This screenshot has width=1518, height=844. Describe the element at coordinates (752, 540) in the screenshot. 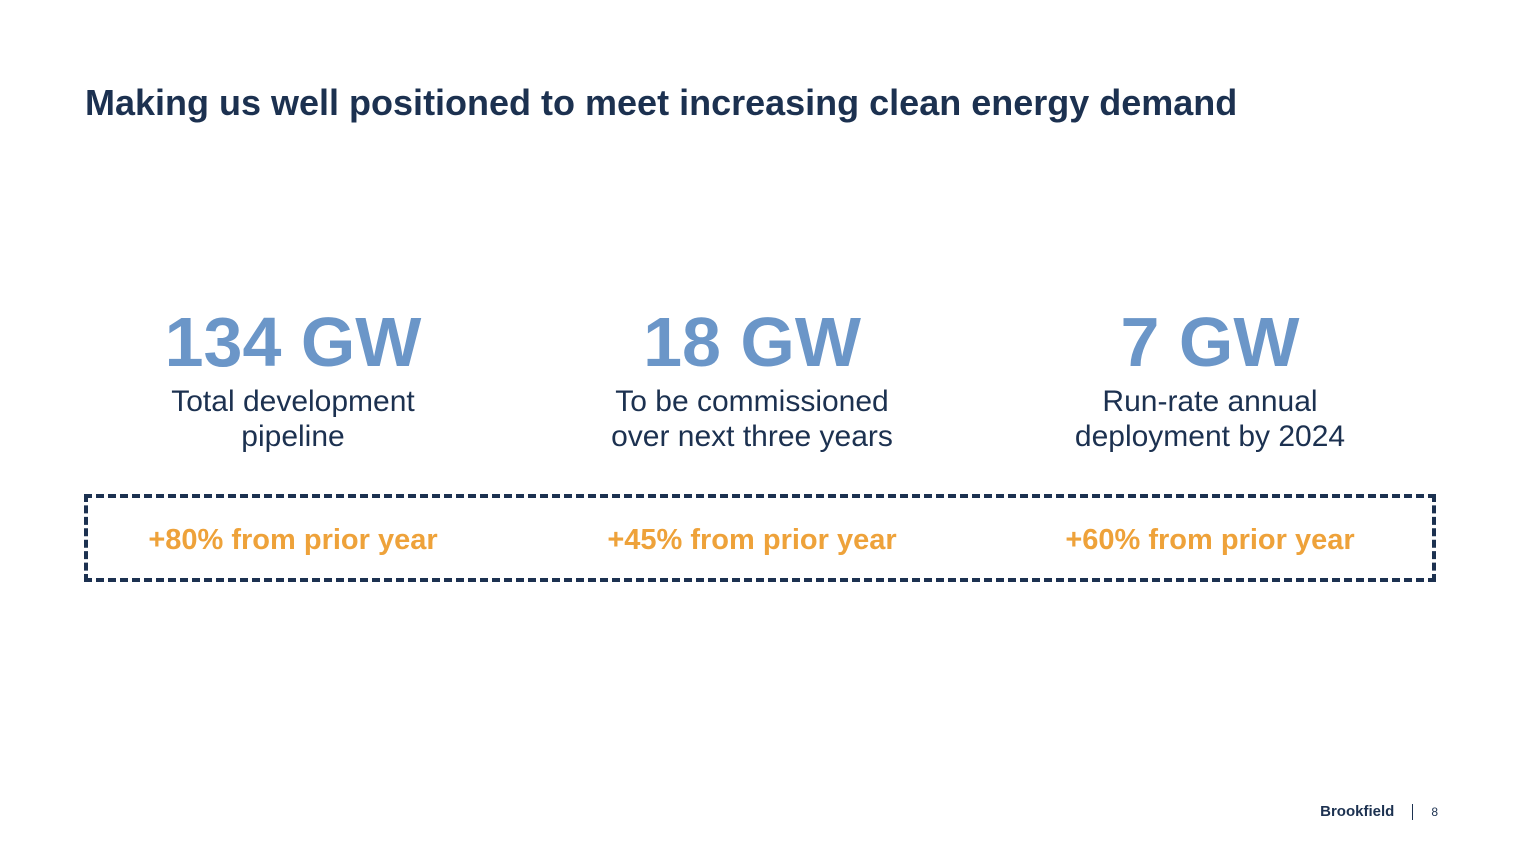

I see `growth-label-commissioned: +45% from prior year` at that location.